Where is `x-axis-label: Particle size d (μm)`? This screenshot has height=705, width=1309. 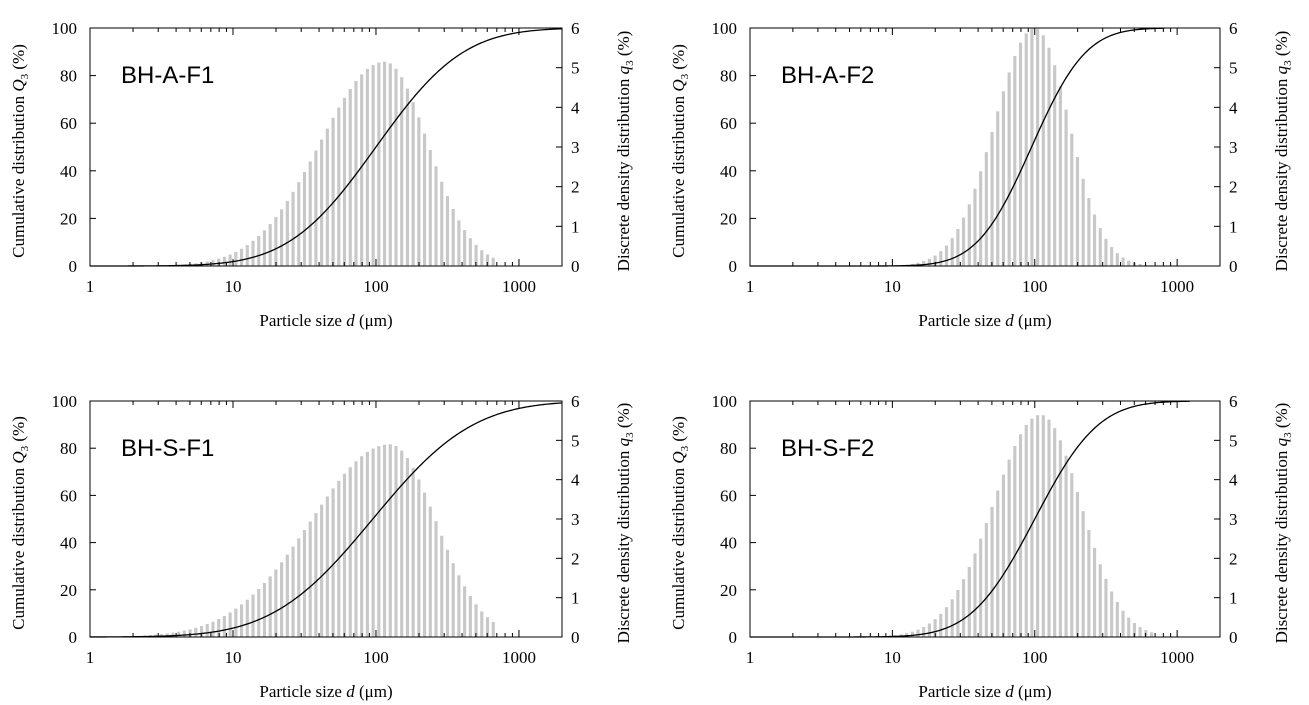
x-axis-label: Particle size d (μm) is located at coordinates (984, 320).